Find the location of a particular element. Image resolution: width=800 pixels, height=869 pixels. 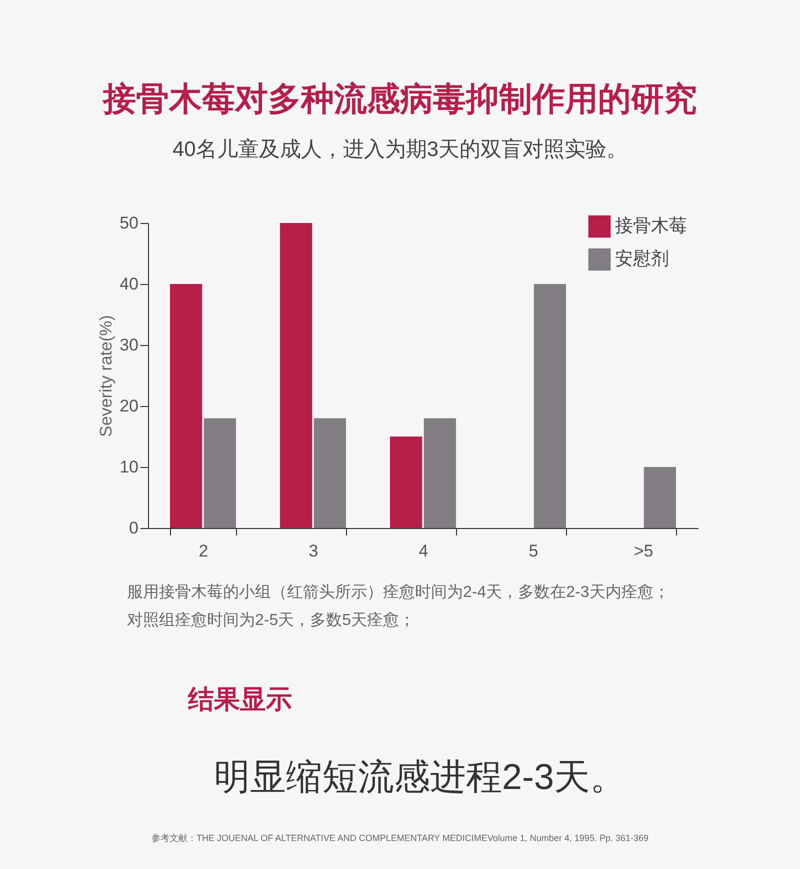

x-tick-label: >5 is located at coordinates (644, 551).